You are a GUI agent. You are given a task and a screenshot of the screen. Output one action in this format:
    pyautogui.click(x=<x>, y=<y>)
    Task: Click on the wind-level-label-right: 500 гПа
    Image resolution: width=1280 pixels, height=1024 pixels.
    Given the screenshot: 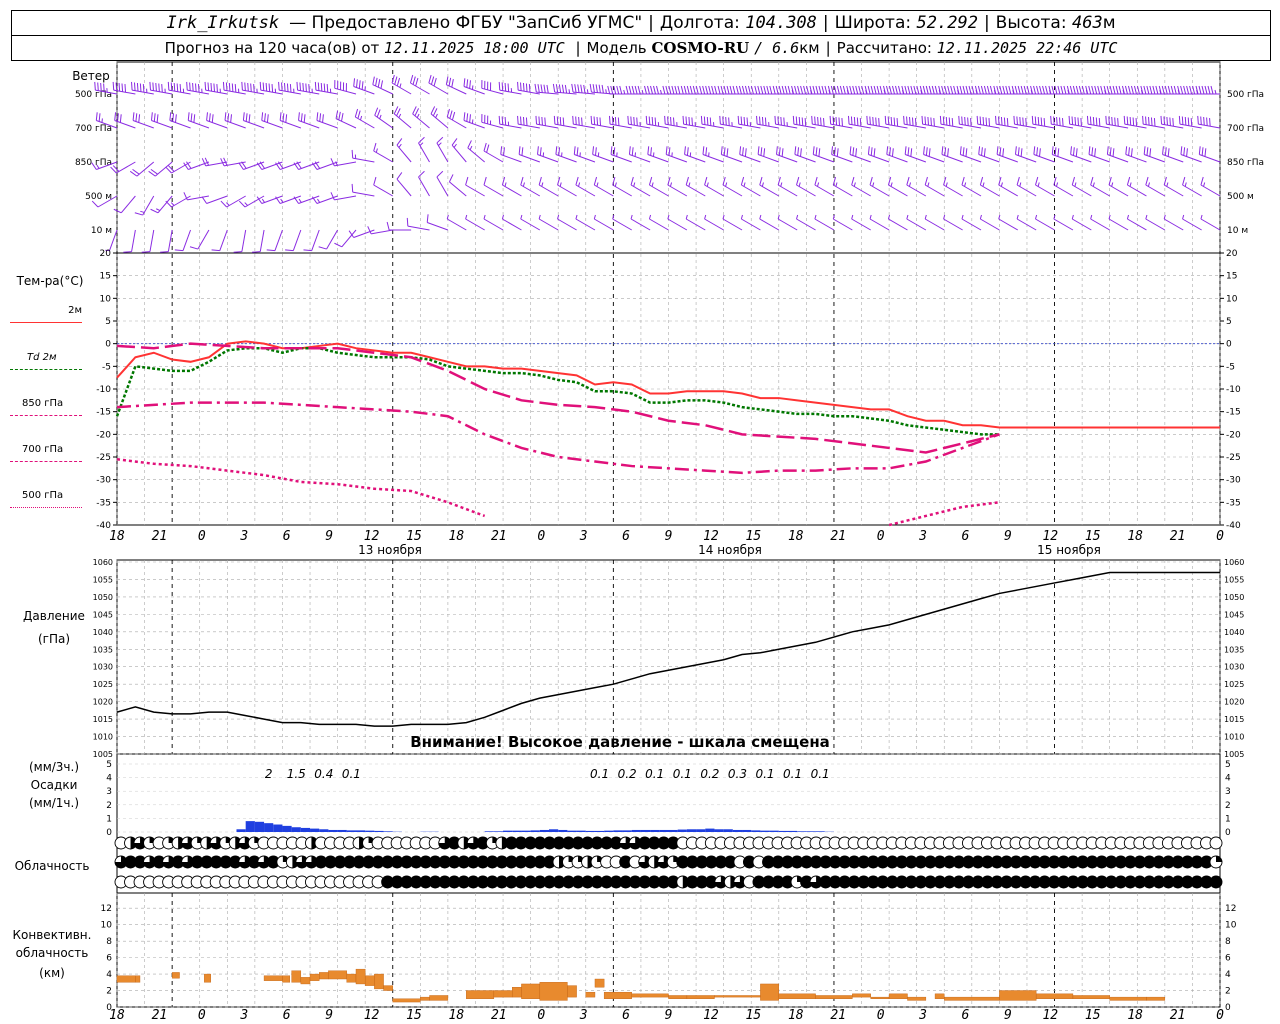 What is the action you would take?
    pyautogui.click(x=1245, y=95)
    